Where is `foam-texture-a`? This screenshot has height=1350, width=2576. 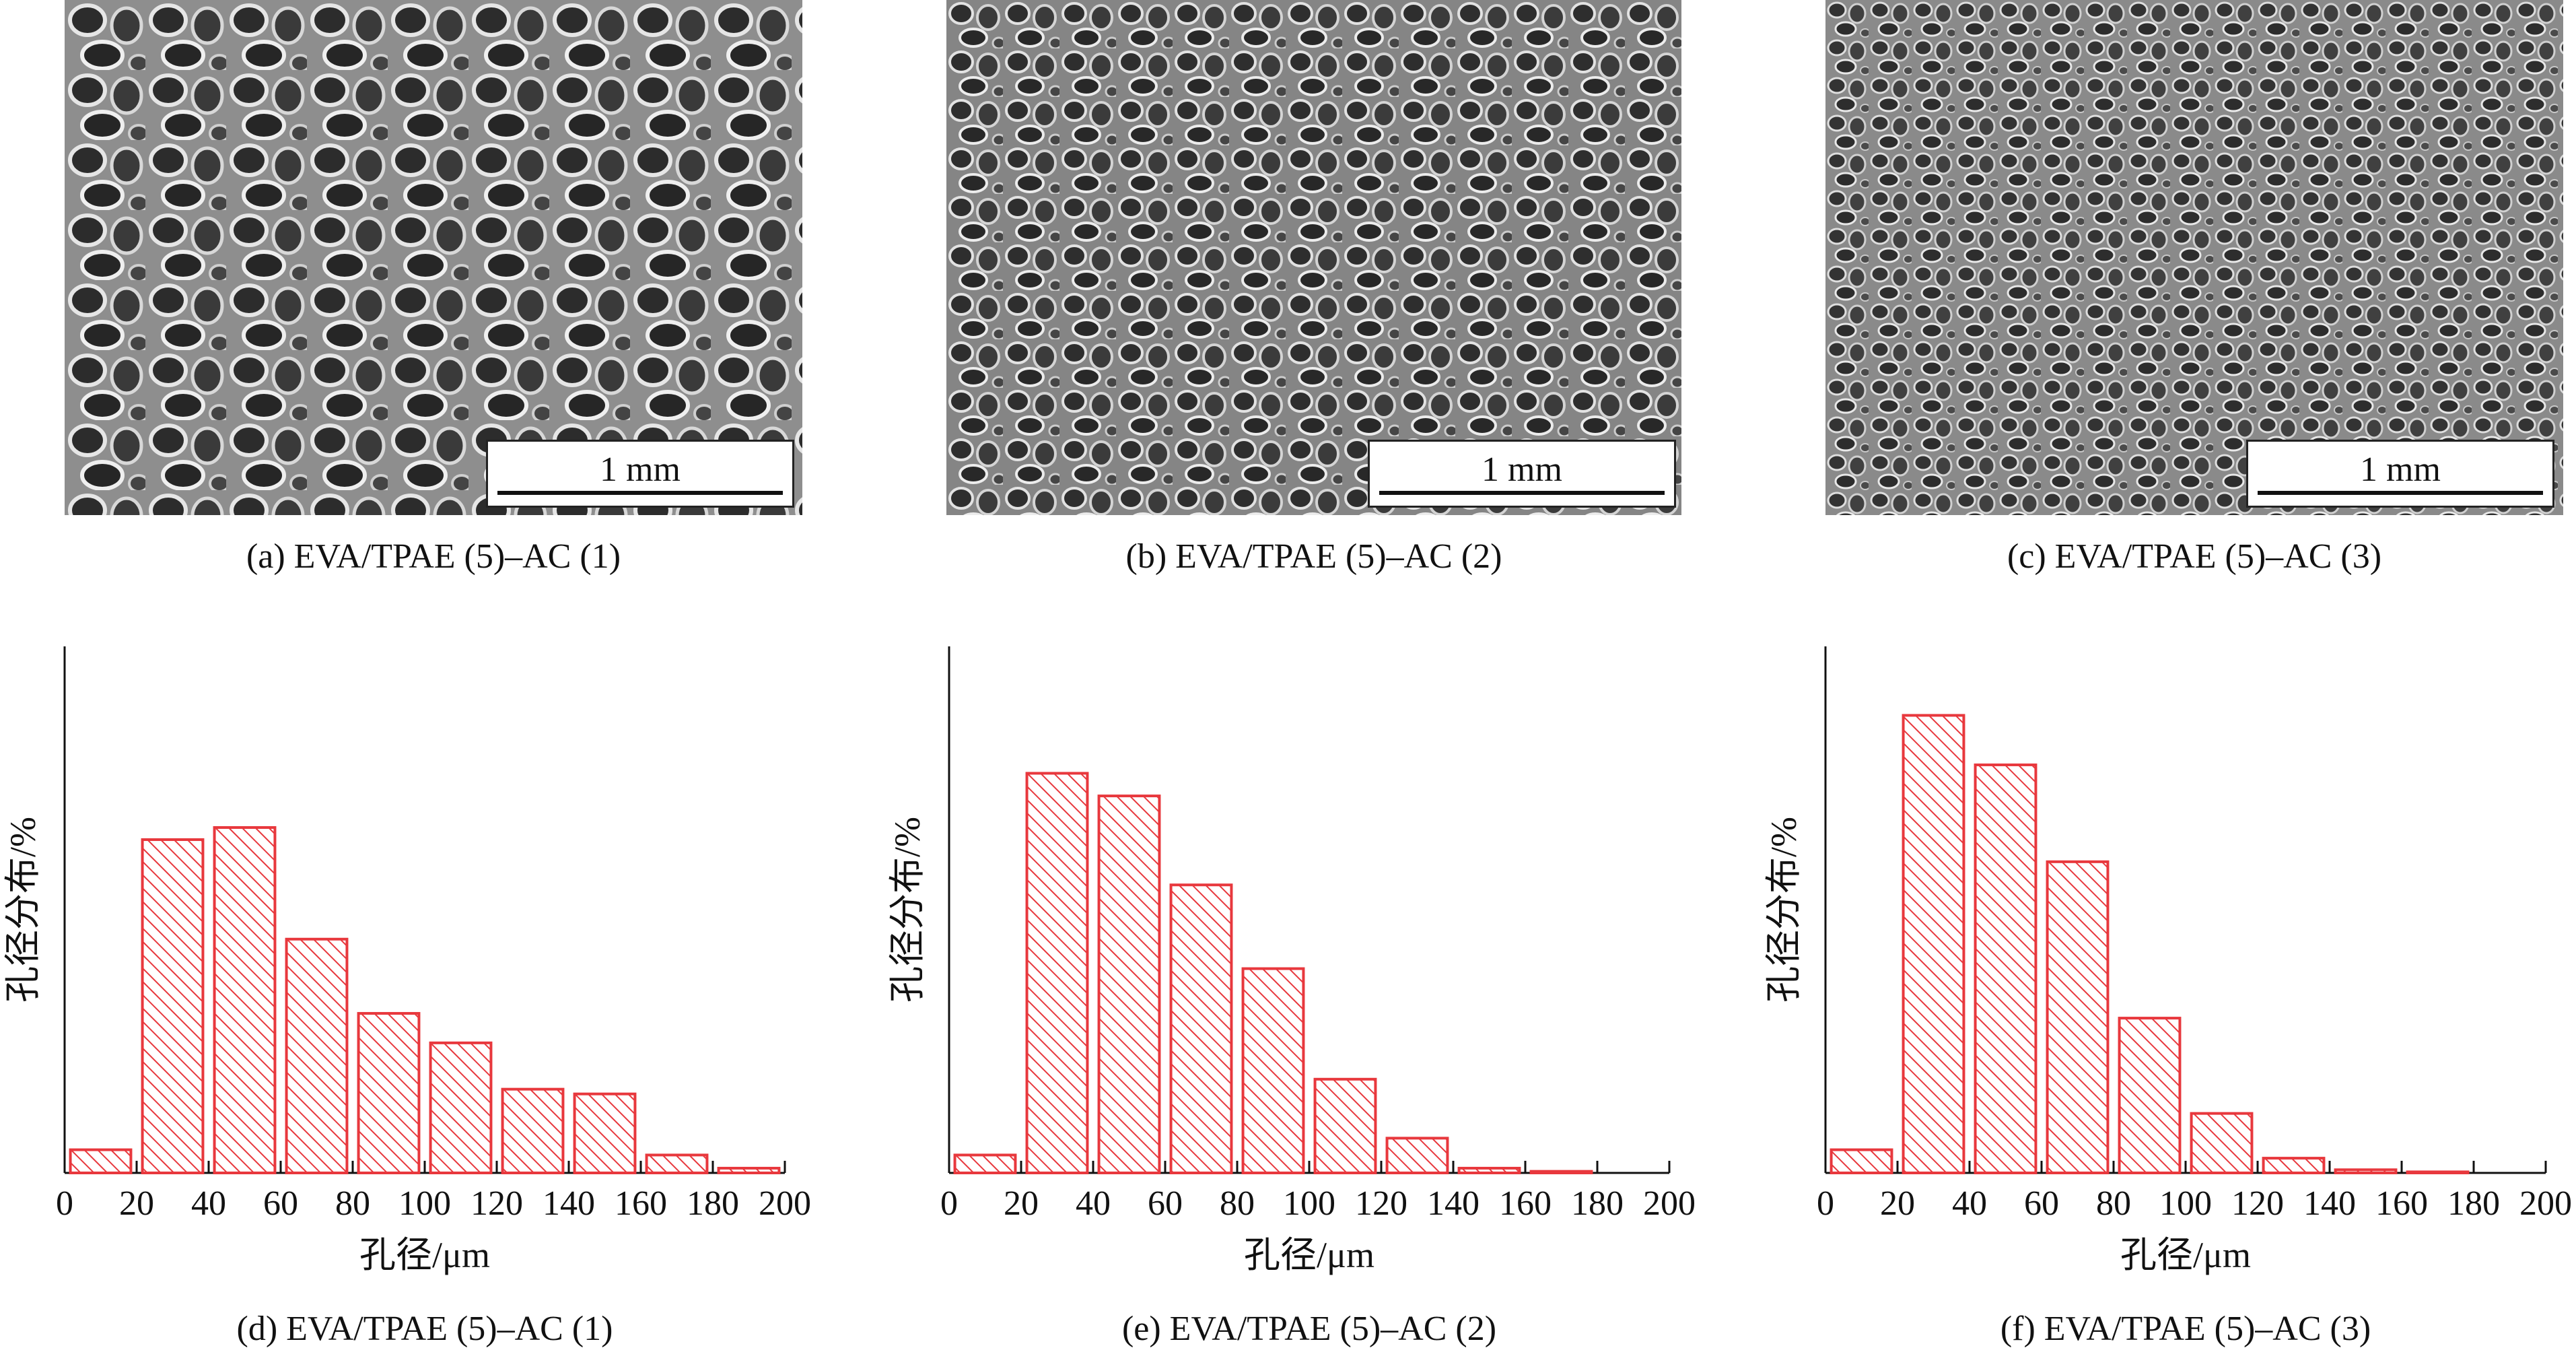 foam-texture-a is located at coordinates (433, 257).